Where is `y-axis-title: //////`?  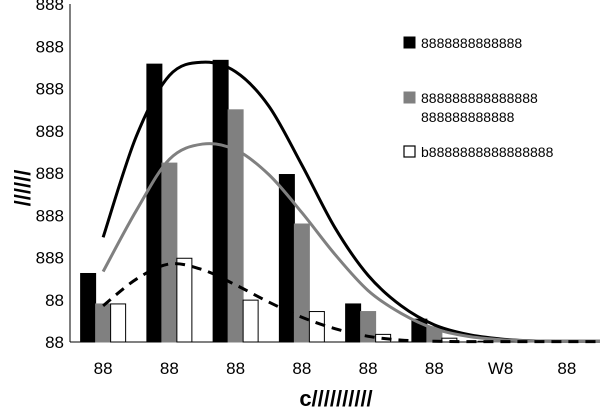
y-axis-title: ////// is located at coordinates (22, 188).